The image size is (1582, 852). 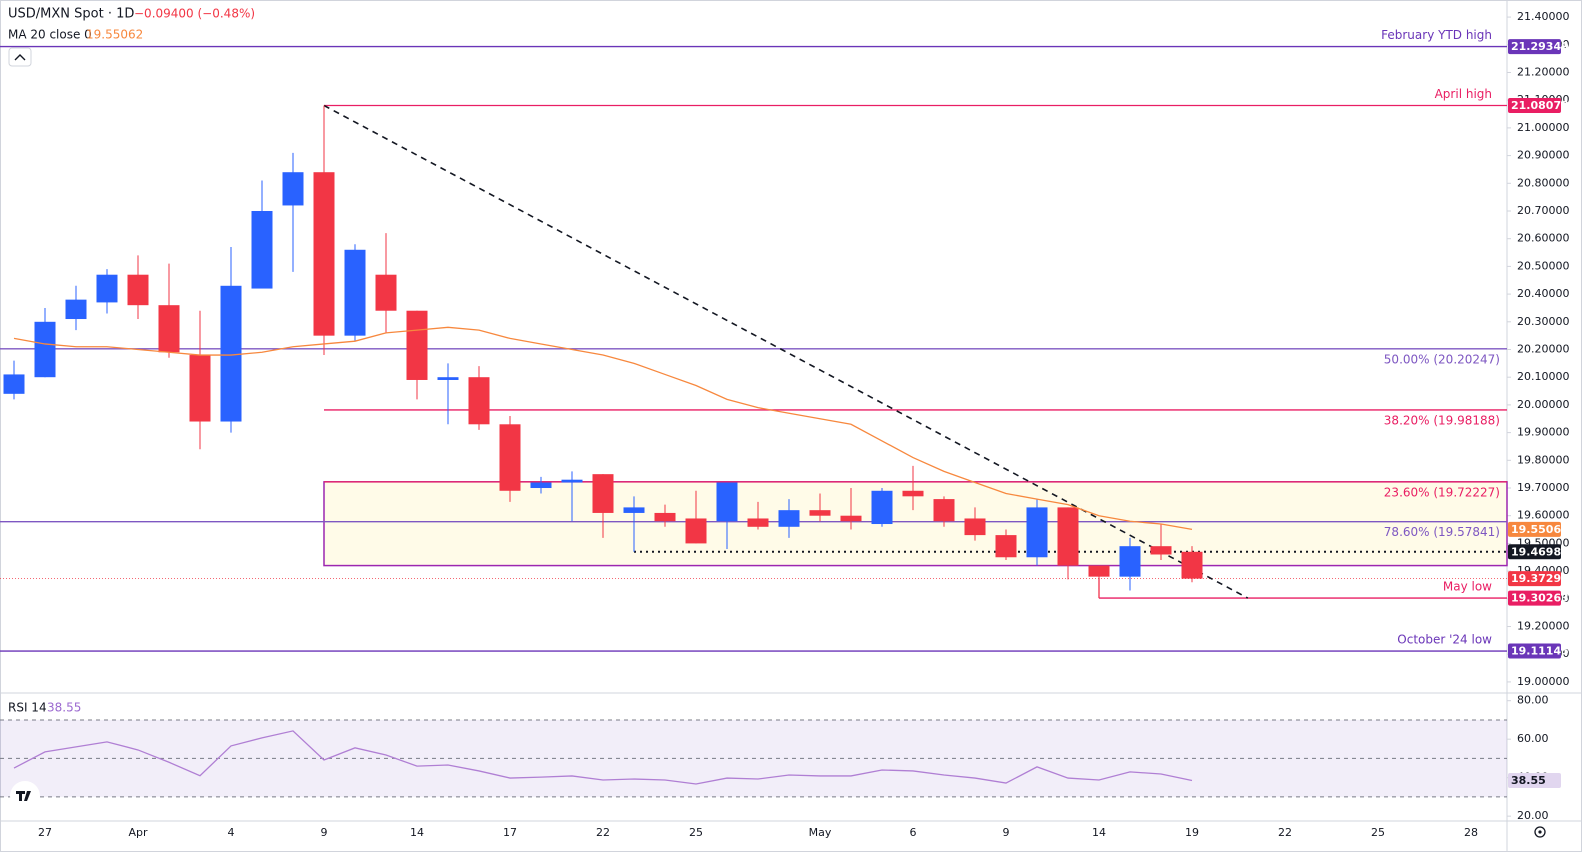 I want to click on y-tick-label: 21.40000, so click(x=1543, y=16).